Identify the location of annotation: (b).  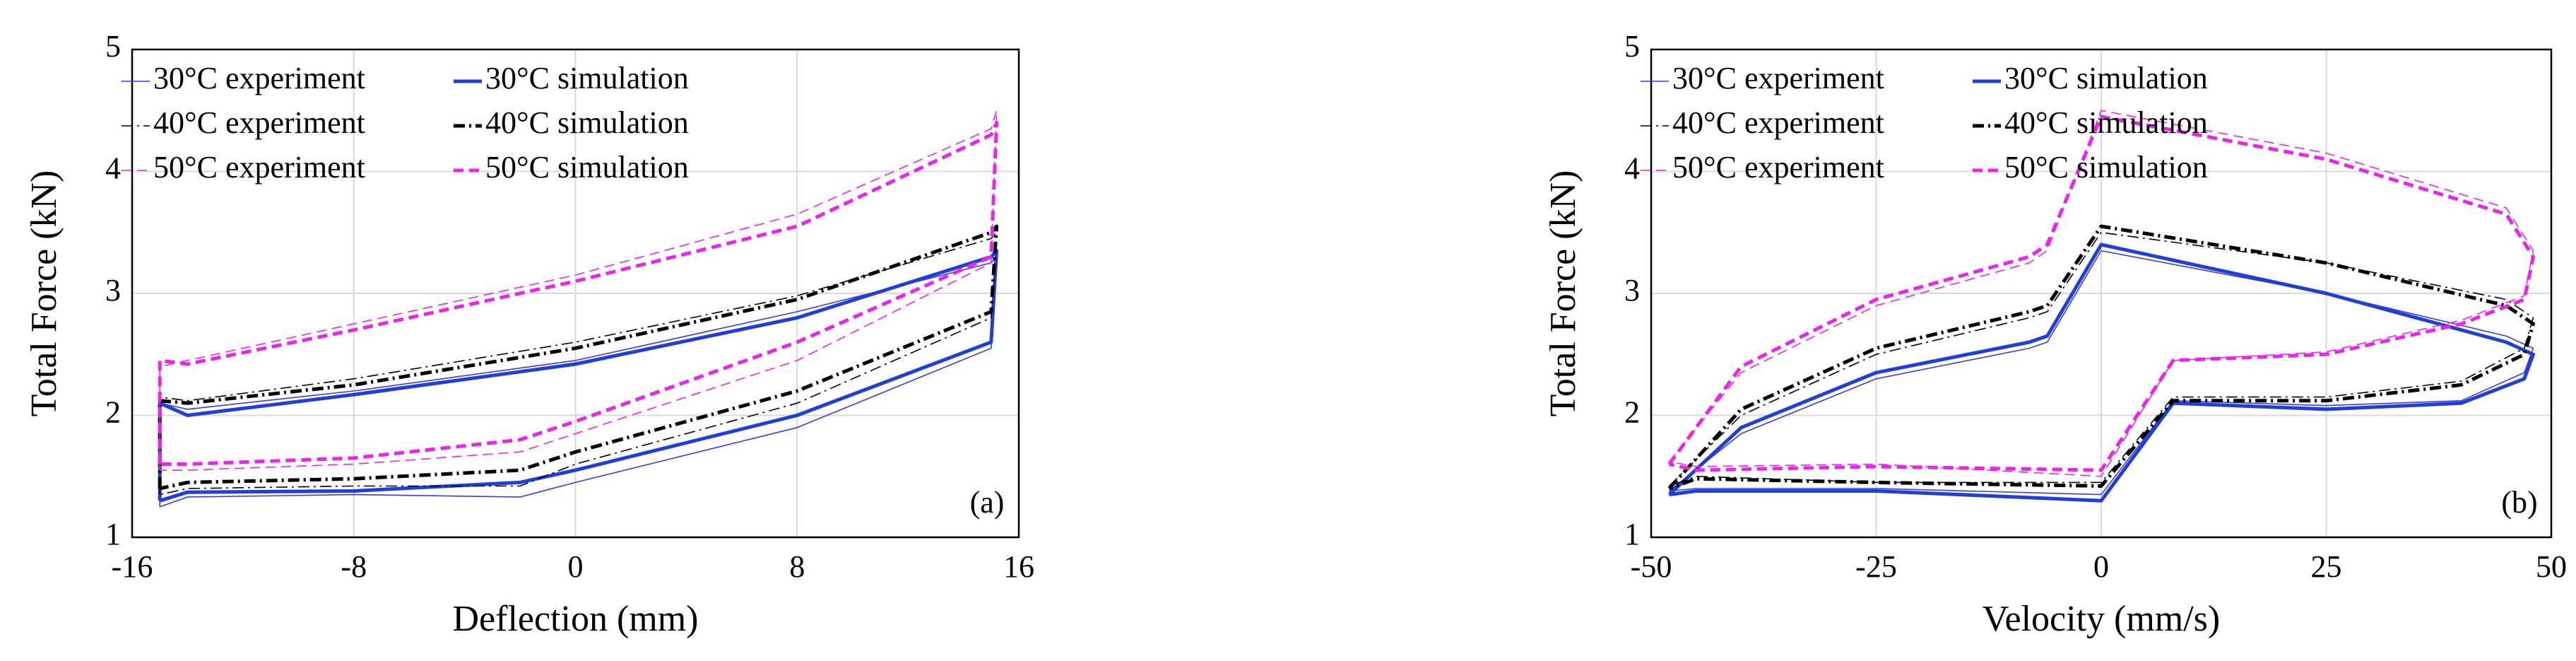
(2519, 502).